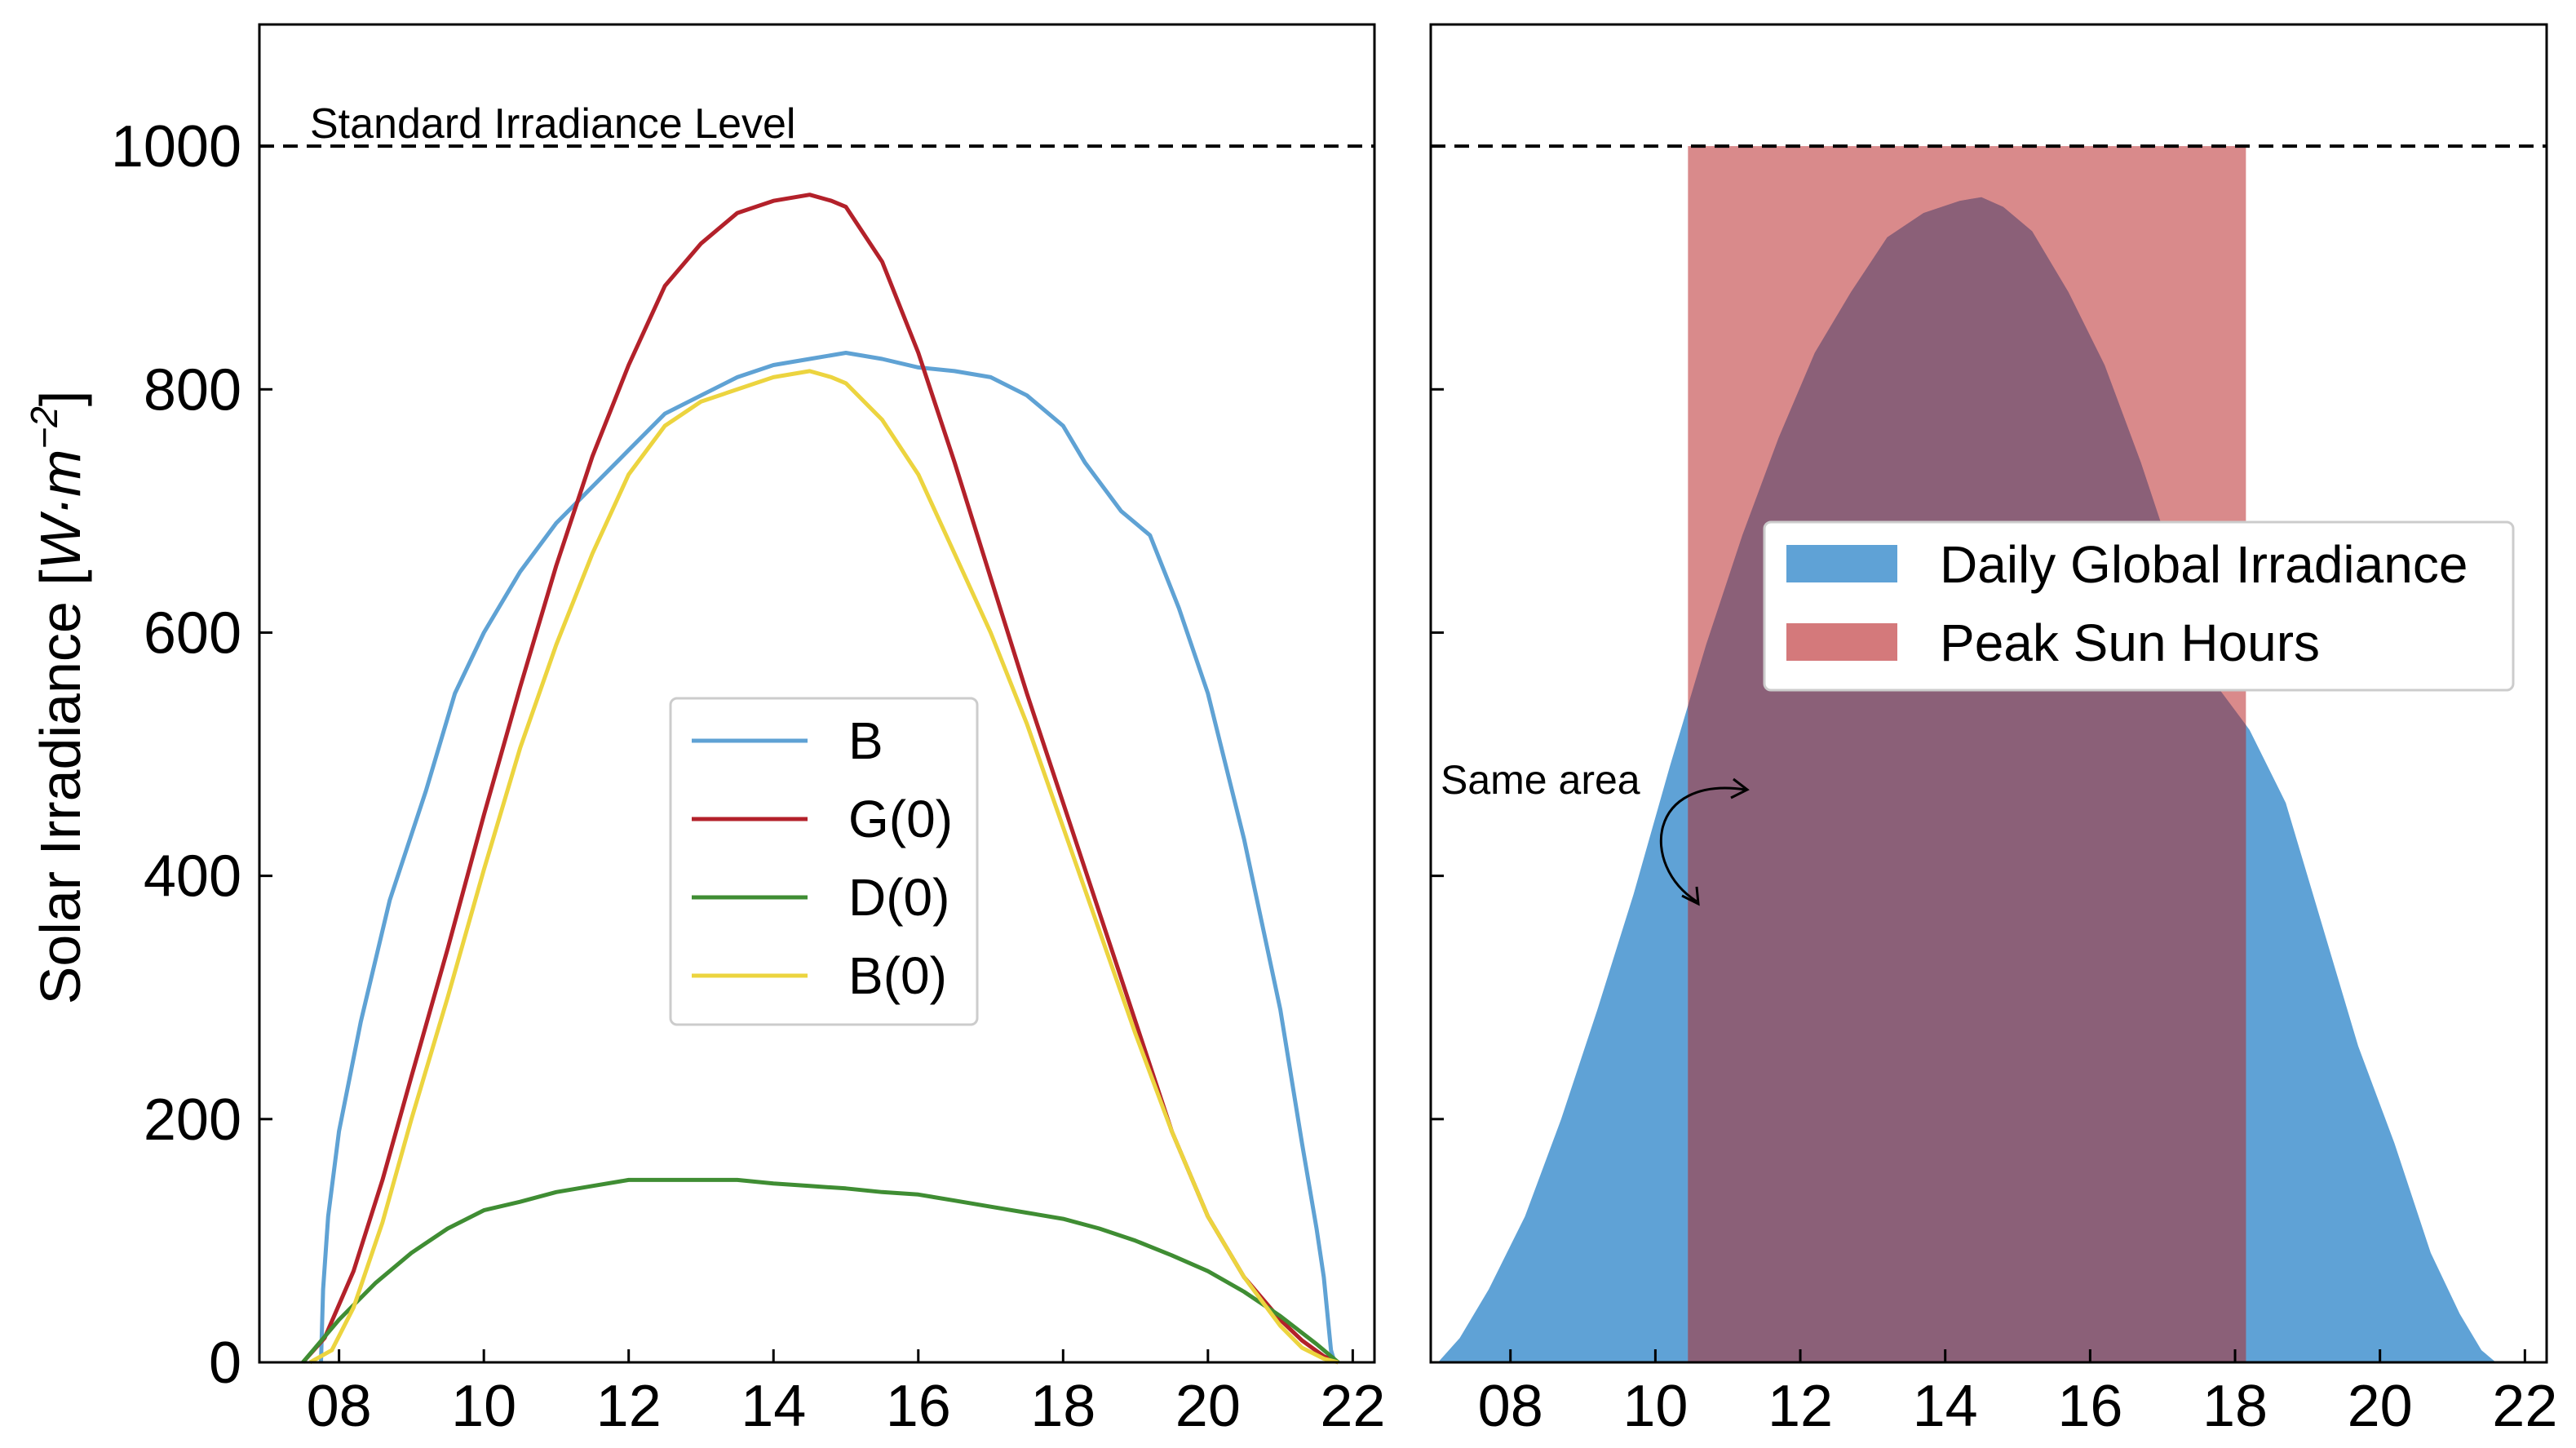 The width and height of the screenshot is (2576, 1448). What do you see at coordinates (773, 1406) in the screenshot?
I see `left-xtick-label-14: 14` at bounding box center [773, 1406].